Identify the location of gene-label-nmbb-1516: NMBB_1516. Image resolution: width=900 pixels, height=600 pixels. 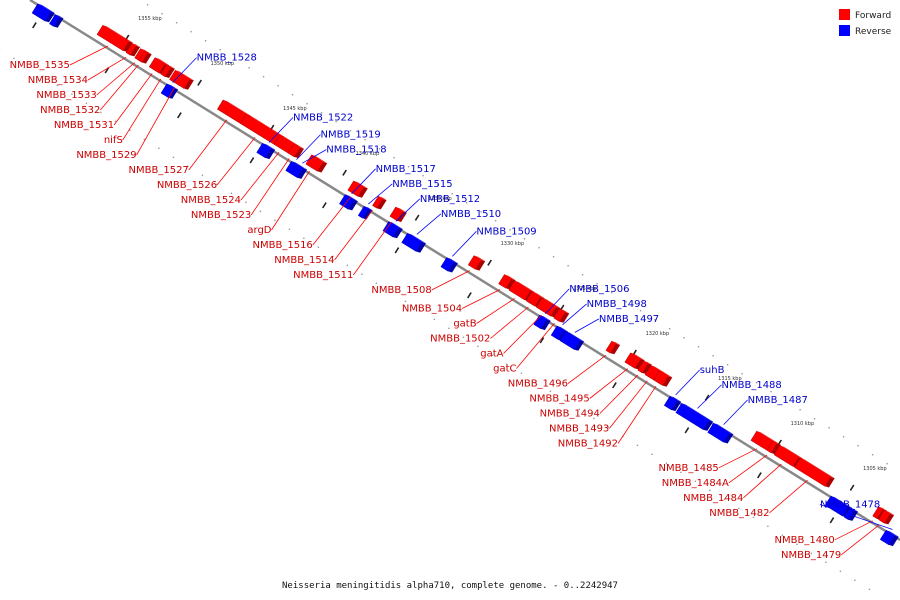
(283, 245).